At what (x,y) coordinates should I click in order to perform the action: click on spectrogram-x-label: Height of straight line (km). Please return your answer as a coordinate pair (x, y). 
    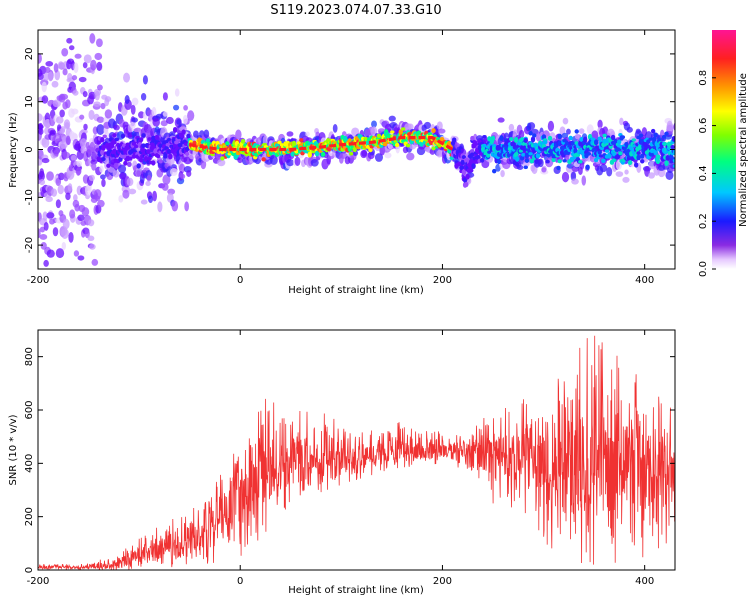
    Looking at the image, I should click on (356, 290).